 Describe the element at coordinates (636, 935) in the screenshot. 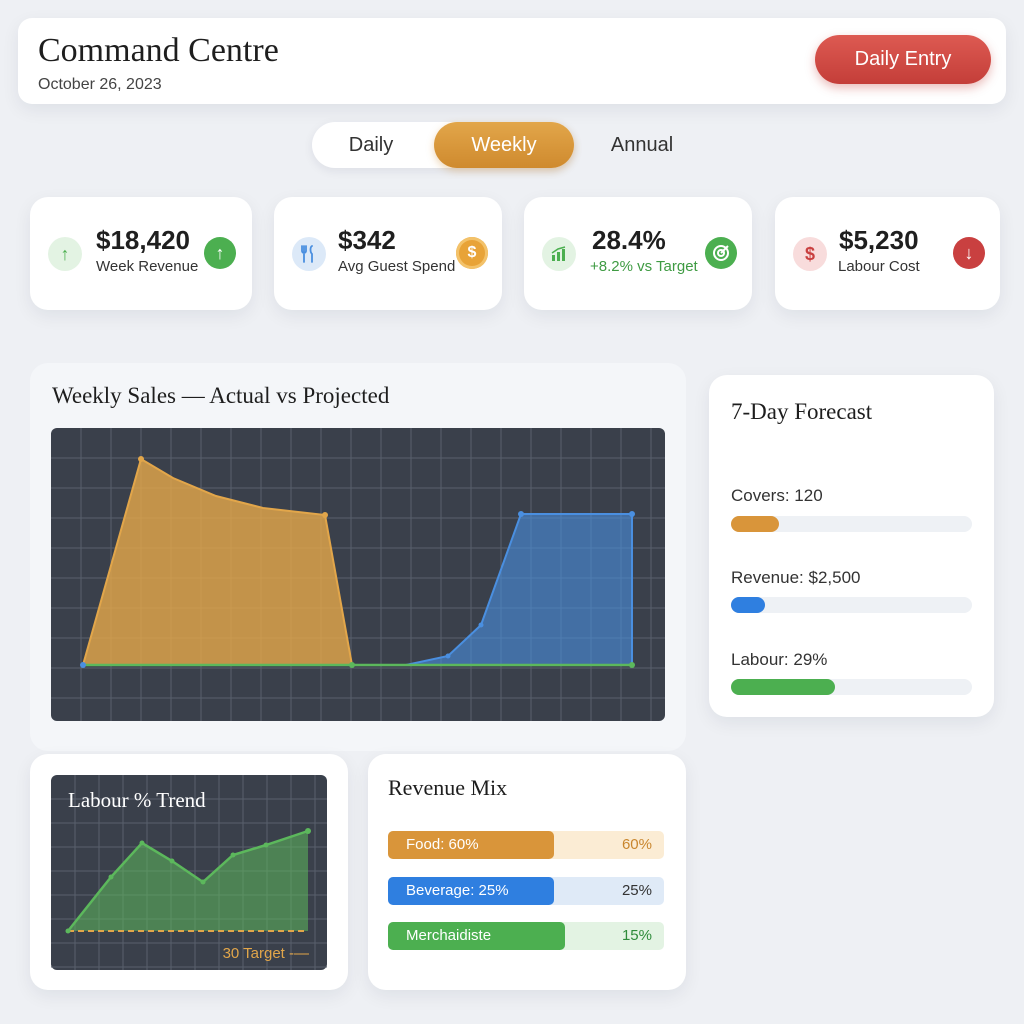

I see `mix-bar-pct: 15%` at that location.